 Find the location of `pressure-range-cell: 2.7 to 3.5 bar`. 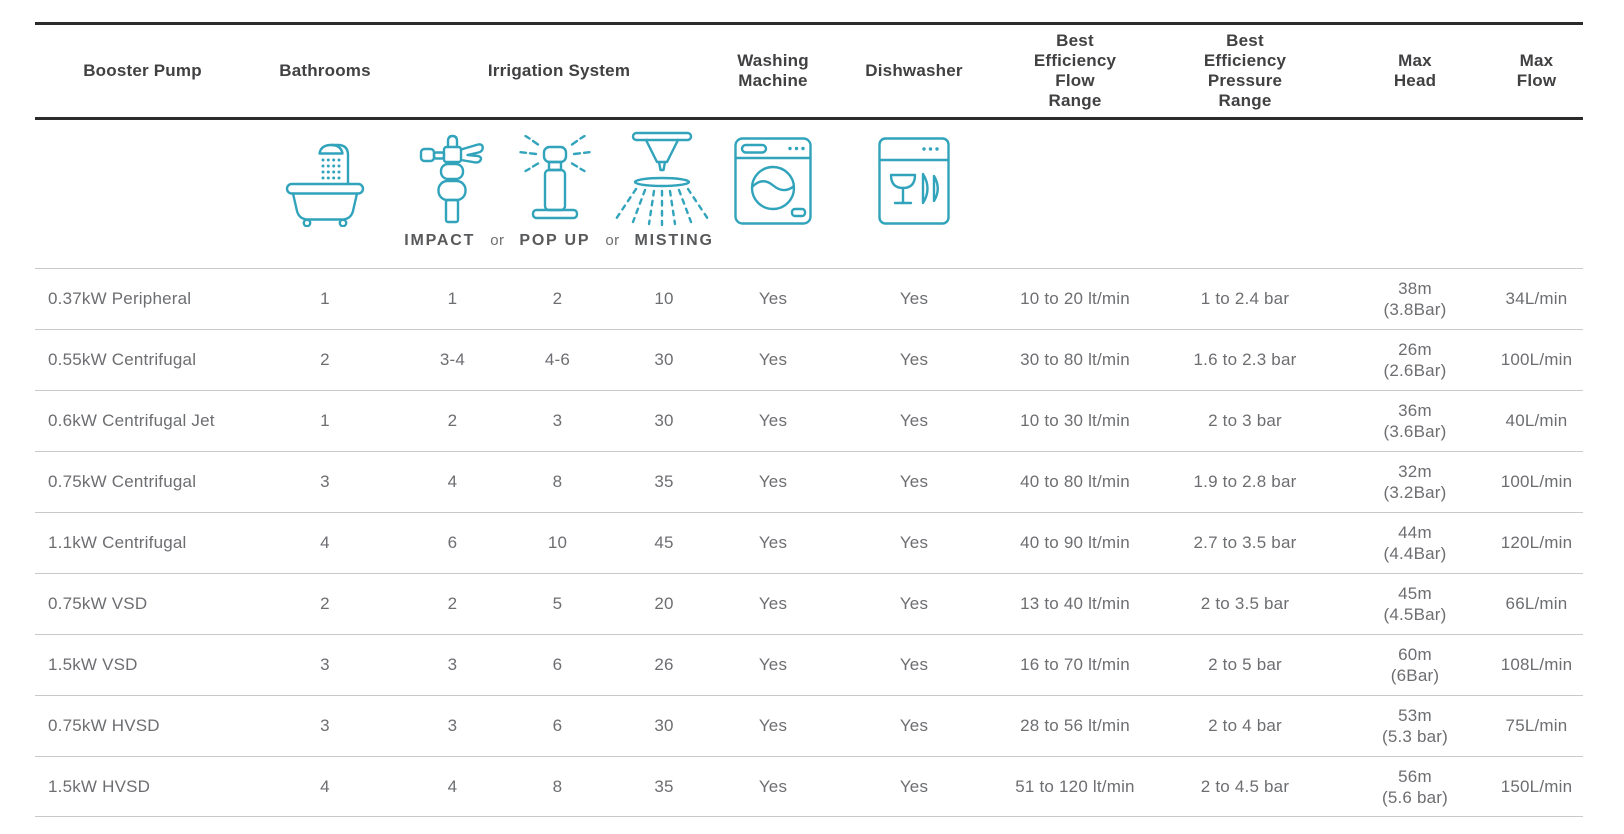

pressure-range-cell: 2.7 to 3.5 bar is located at coordinates (1245, 542).